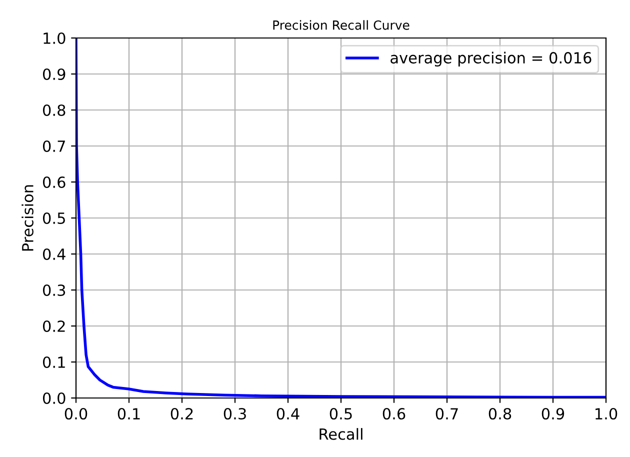 This screenshot has width=630, height=457. What do you see at coordinates (394, 414) in the screenshot?
I see `x-tick-label: 0.6` at bounding box center [394, 414].